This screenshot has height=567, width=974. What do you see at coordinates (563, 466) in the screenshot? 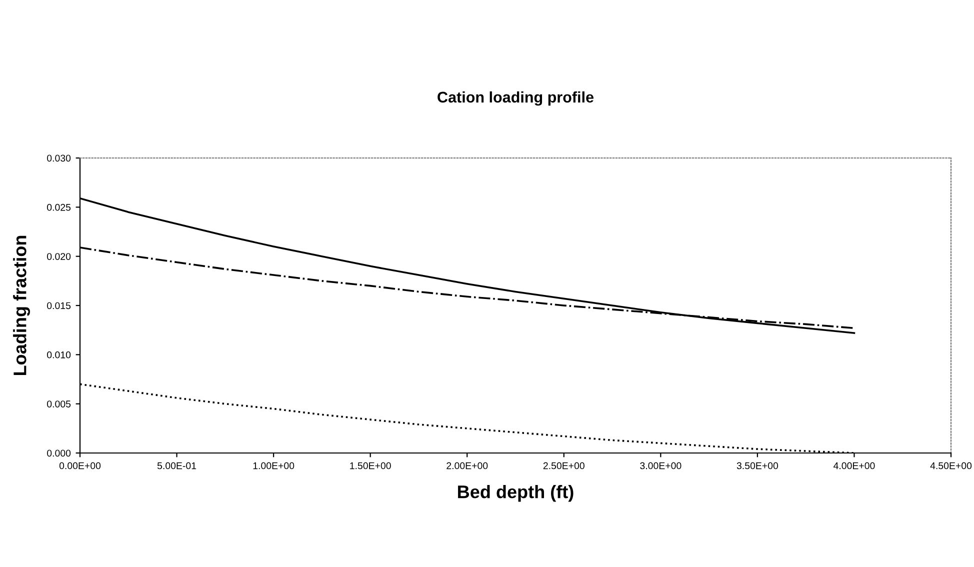
I see `x-tick-label: 2.50E+00` at bounding box center [563, 466].